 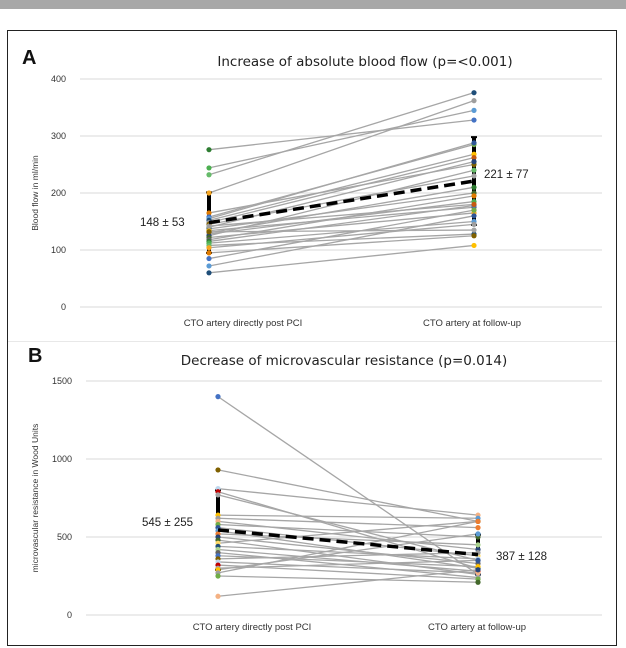 What do you see at coordinates (58, 193) in the screenshot?
I see `chart-a-y-tick-label: 200` at bounding box center [58, 193].